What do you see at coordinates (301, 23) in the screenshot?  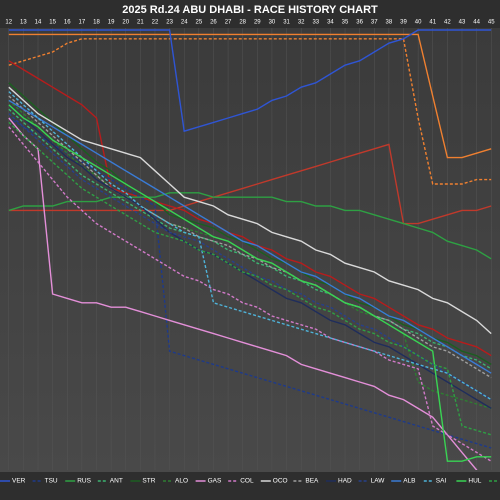 I see `x-tick-label: 32` at bounding box center [301, 23].